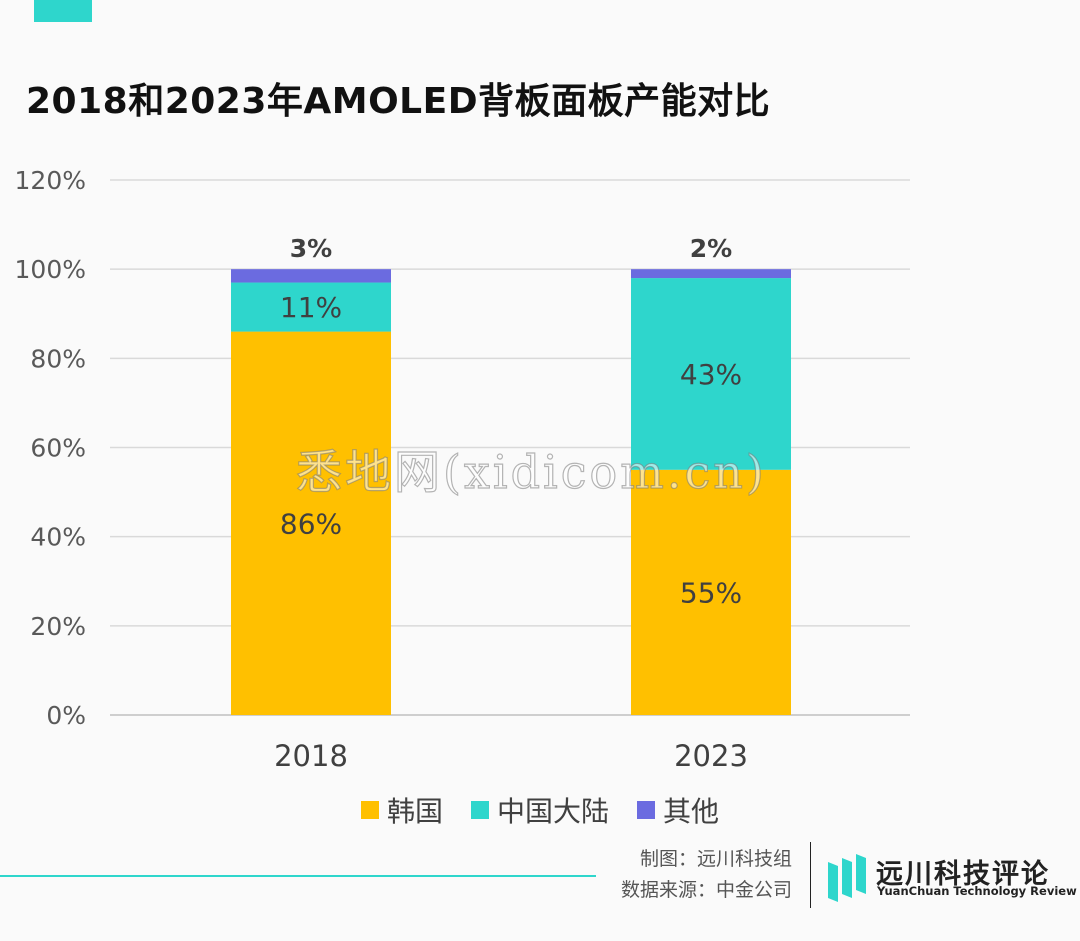 This screenshot has height=941, width=1080. Describe the element at coordinates (58, 626) in the screenshot. I see `y-tick-label: 20%` at that location.